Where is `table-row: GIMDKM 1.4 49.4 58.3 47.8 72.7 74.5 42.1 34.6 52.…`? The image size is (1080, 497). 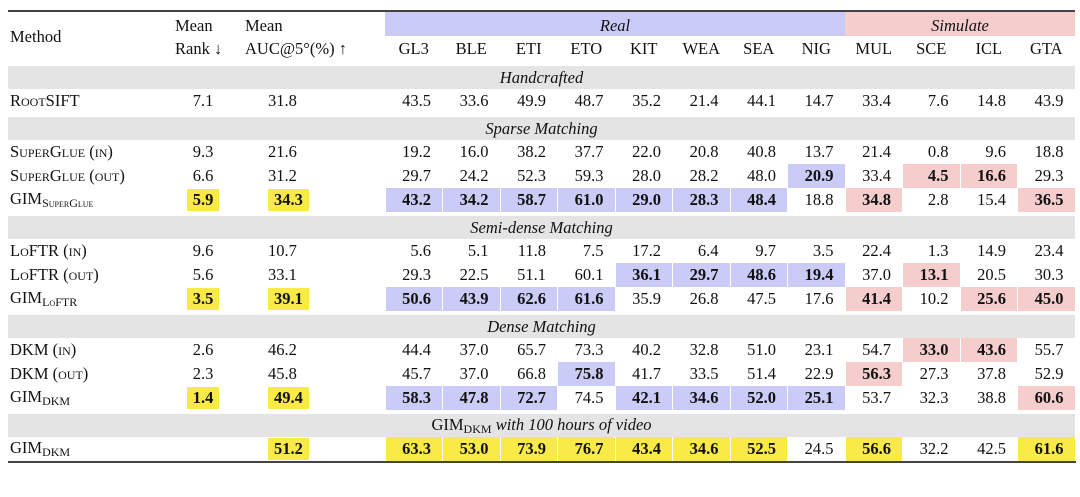 table-row: GIMDKM 1.4 49.4 58.3 47.8 72.7 74.5 42.1 34.6 52.… is located at coordinates (542, 399).